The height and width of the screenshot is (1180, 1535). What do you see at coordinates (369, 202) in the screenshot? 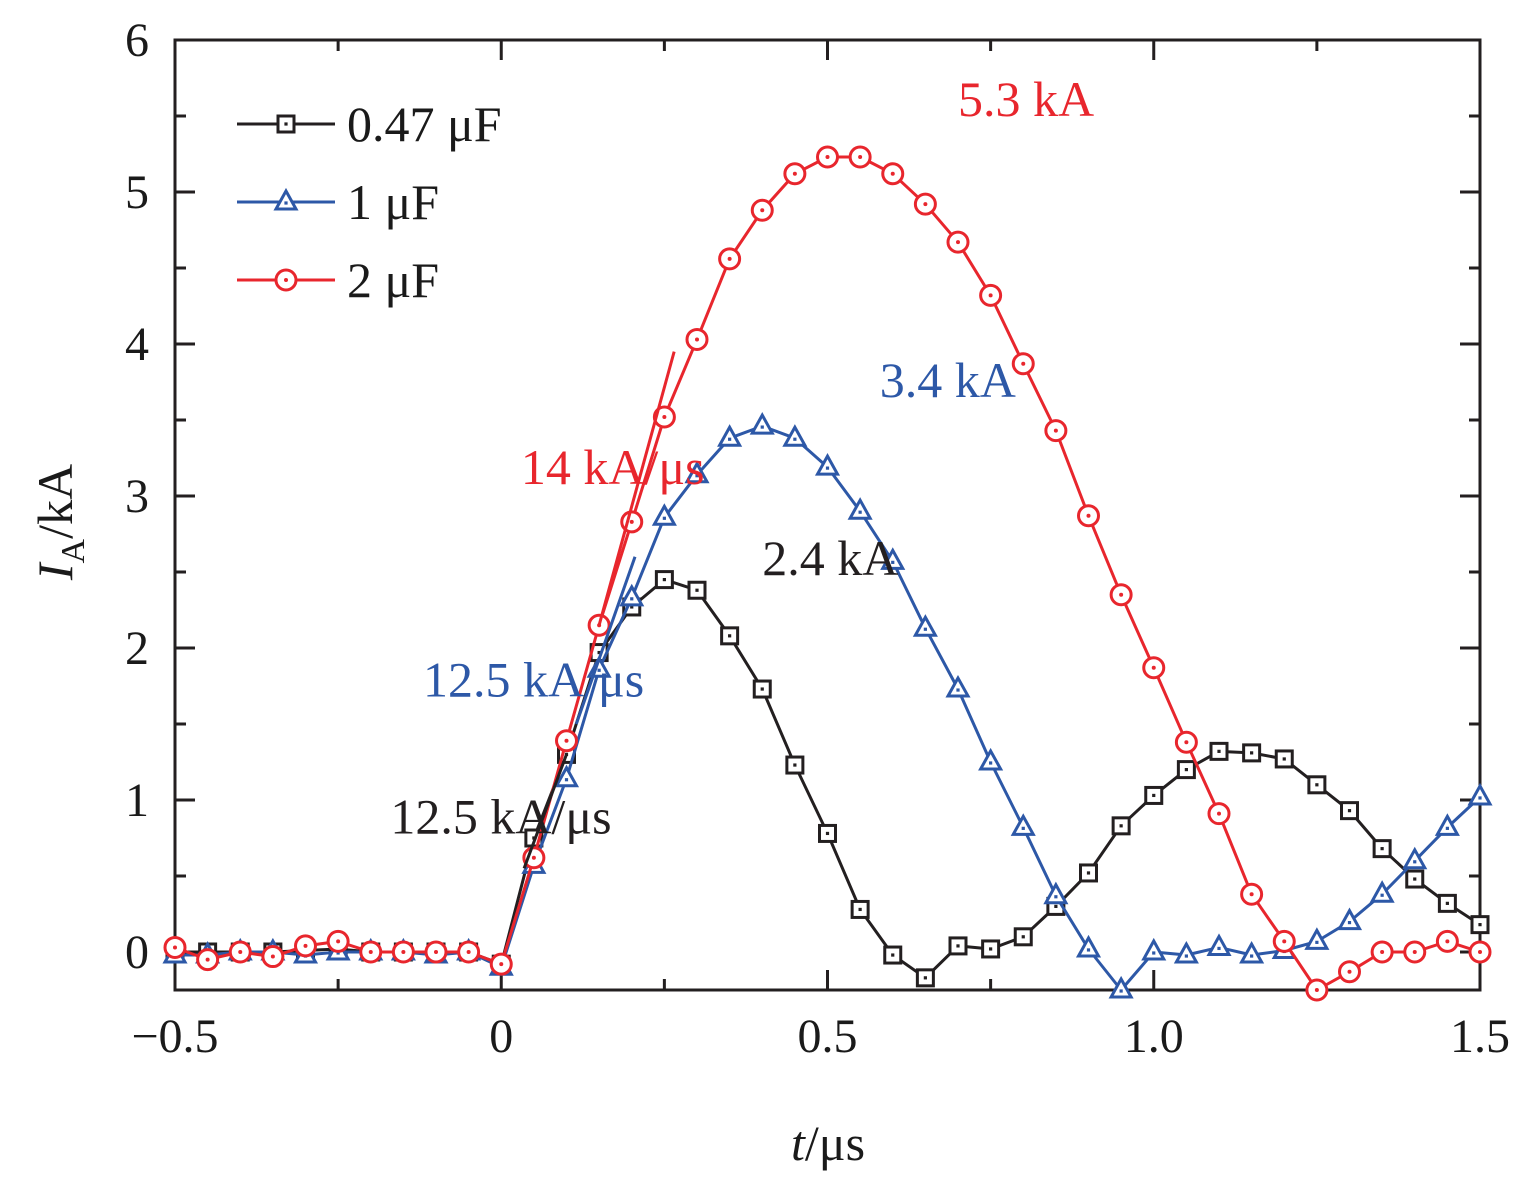
I see `legend: 0.47 μF 1 μF 2 μF` at bounding box center [369, 202].